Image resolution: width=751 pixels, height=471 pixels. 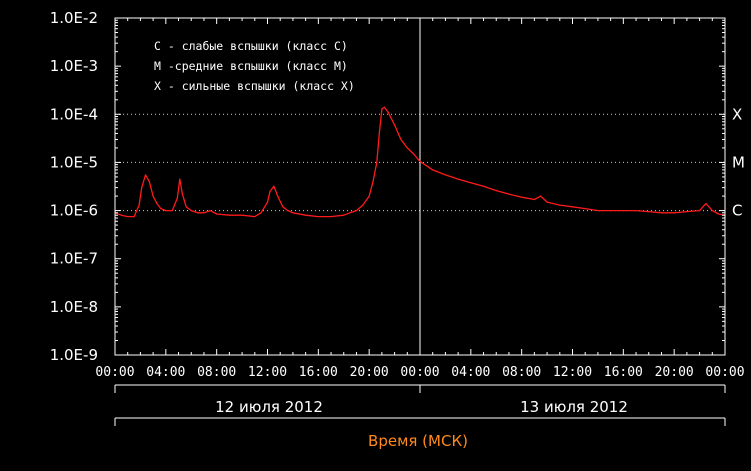 What do you see at coordinates (74, 259) in the screenshot?
I see `y-tick-label: 1.0E-7` at bounding box center [74, 259].